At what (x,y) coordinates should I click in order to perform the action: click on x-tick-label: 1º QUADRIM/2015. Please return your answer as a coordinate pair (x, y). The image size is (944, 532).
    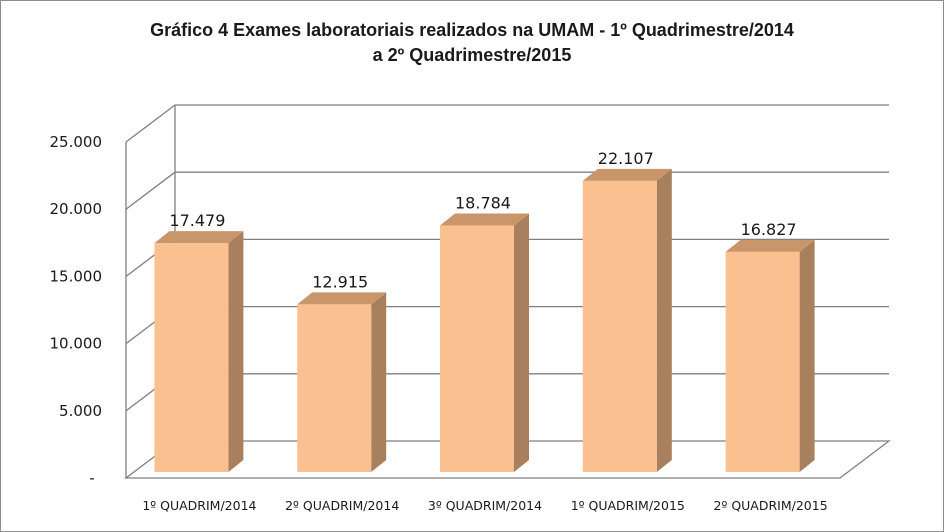
    Looking at the image, I should click on (628, 505).